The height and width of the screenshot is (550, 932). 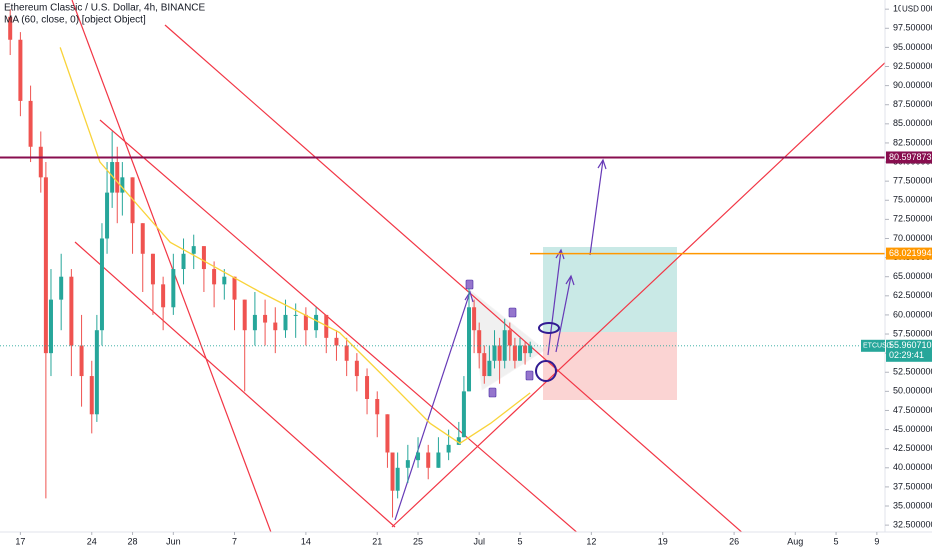 What do you see at coordinates (912, 276) in the screenshot?
I see `y-tick-label: 65.0000000` at bounding box center [912, 276].